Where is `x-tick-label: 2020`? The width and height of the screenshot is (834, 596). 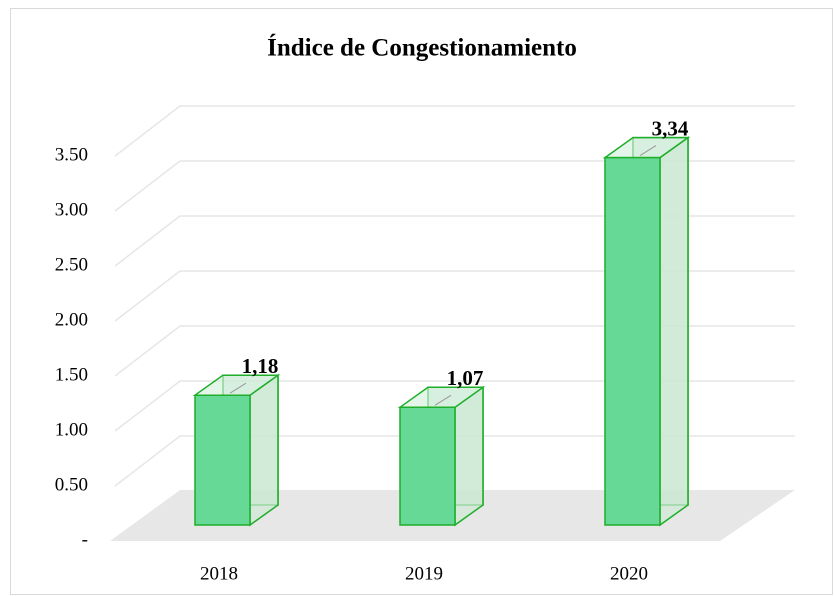
x-tick-label: 2020 is located at coordinates (629, 573).